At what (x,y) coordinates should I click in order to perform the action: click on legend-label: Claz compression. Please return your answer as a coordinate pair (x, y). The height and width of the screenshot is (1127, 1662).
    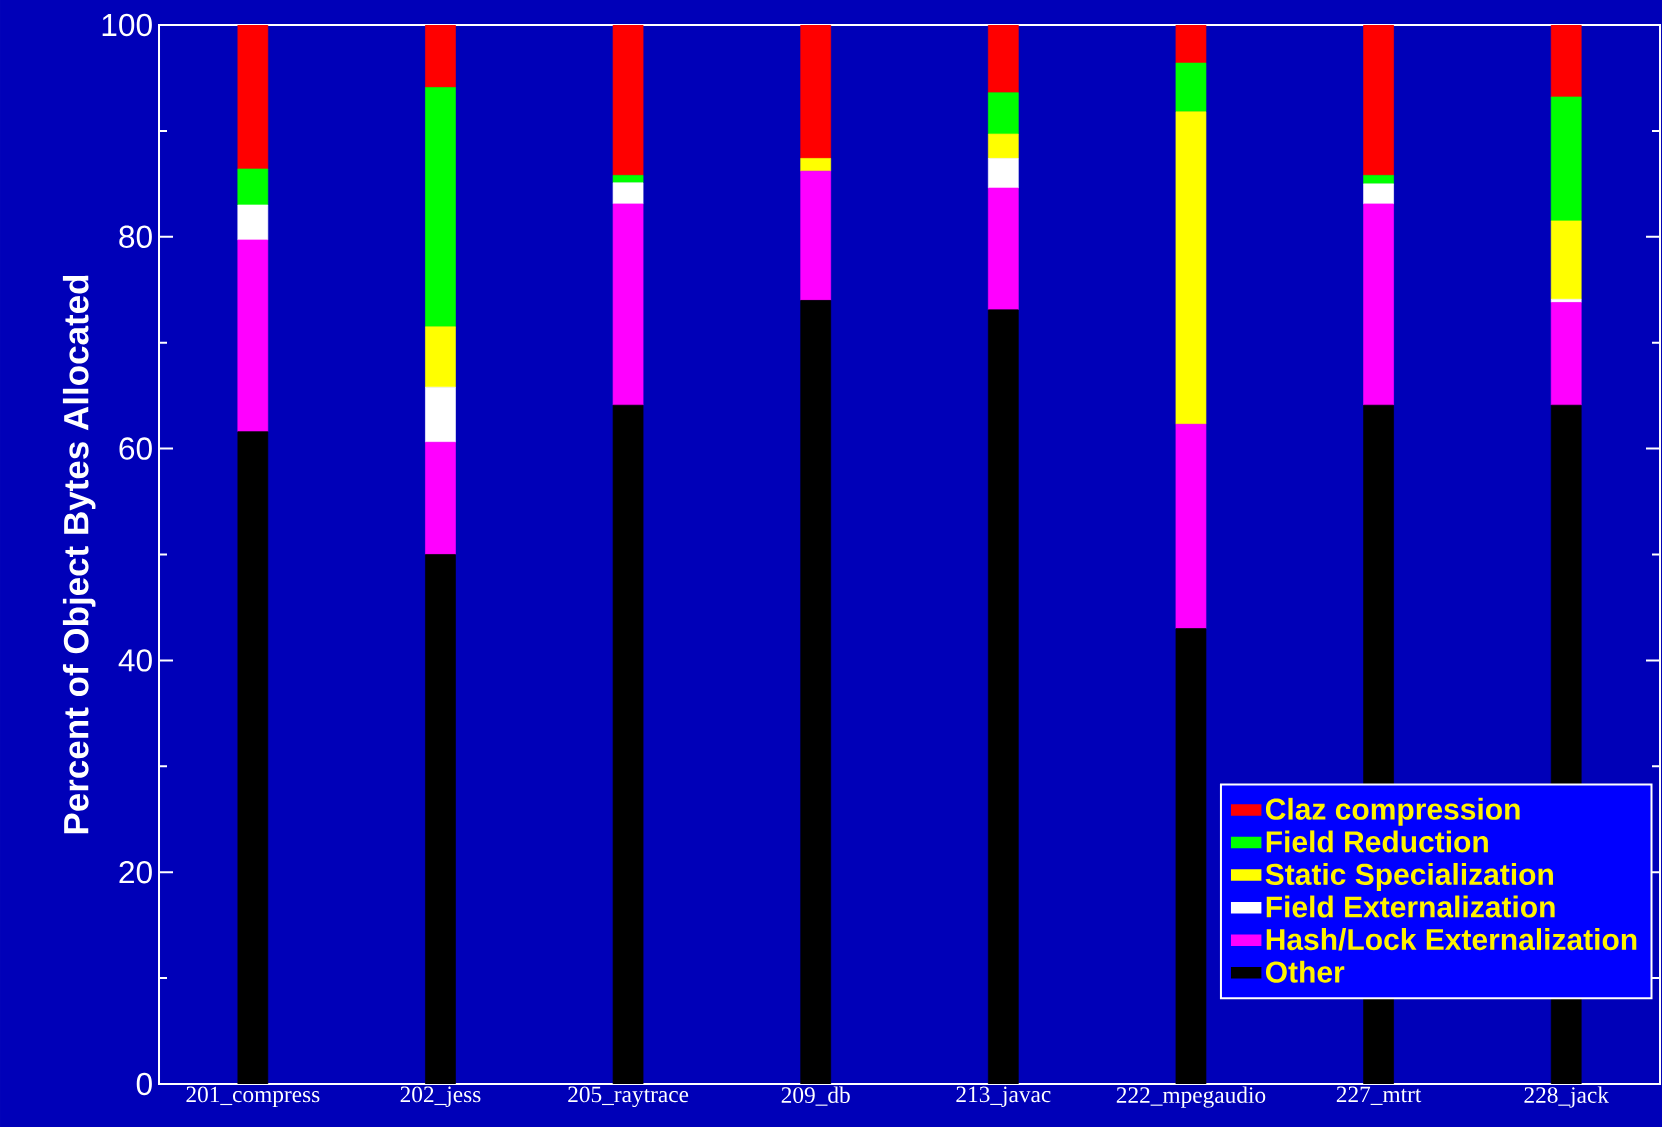
    Looking at the image, I should click on (1392, 811).